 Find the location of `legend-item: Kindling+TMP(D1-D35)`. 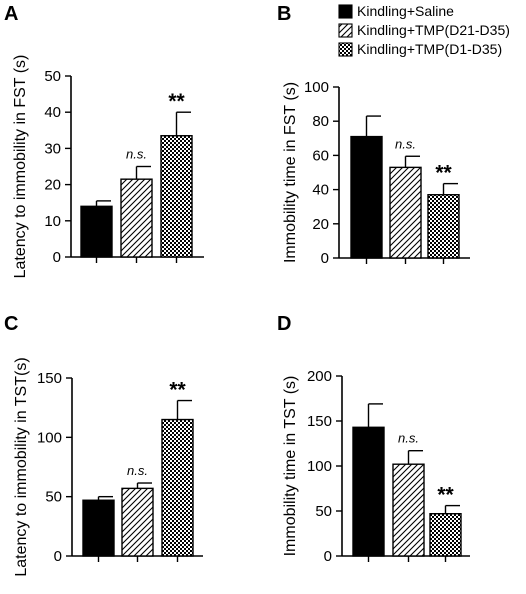

legend-item: Kindling+TMP(D1-D35) is located at coordinates (420, 49).